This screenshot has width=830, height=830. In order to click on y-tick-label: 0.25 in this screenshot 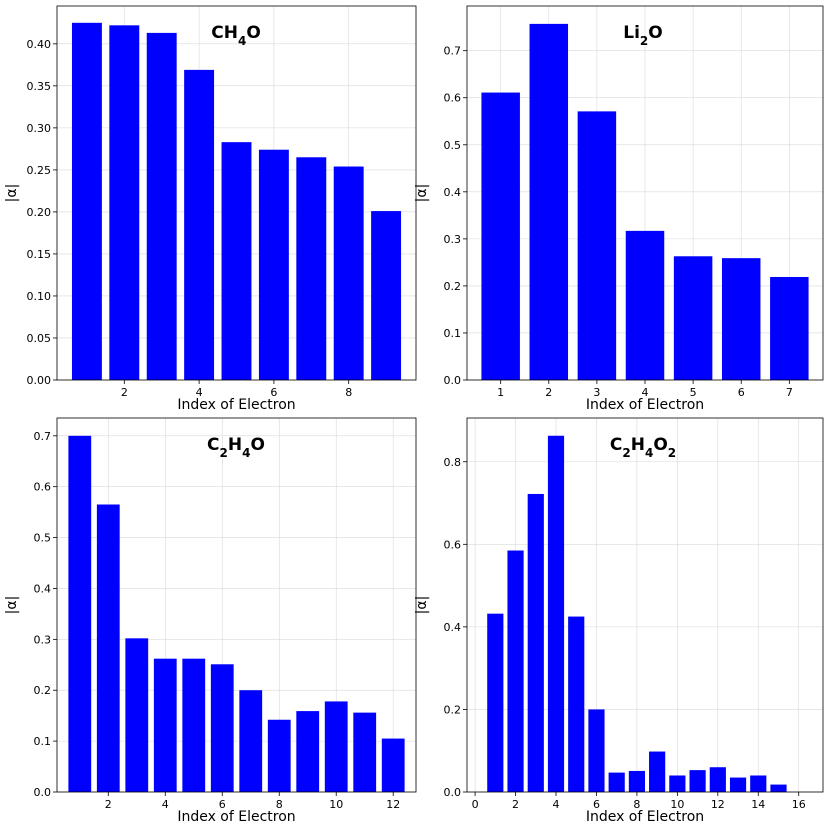, I will do `click(39, 170)`.